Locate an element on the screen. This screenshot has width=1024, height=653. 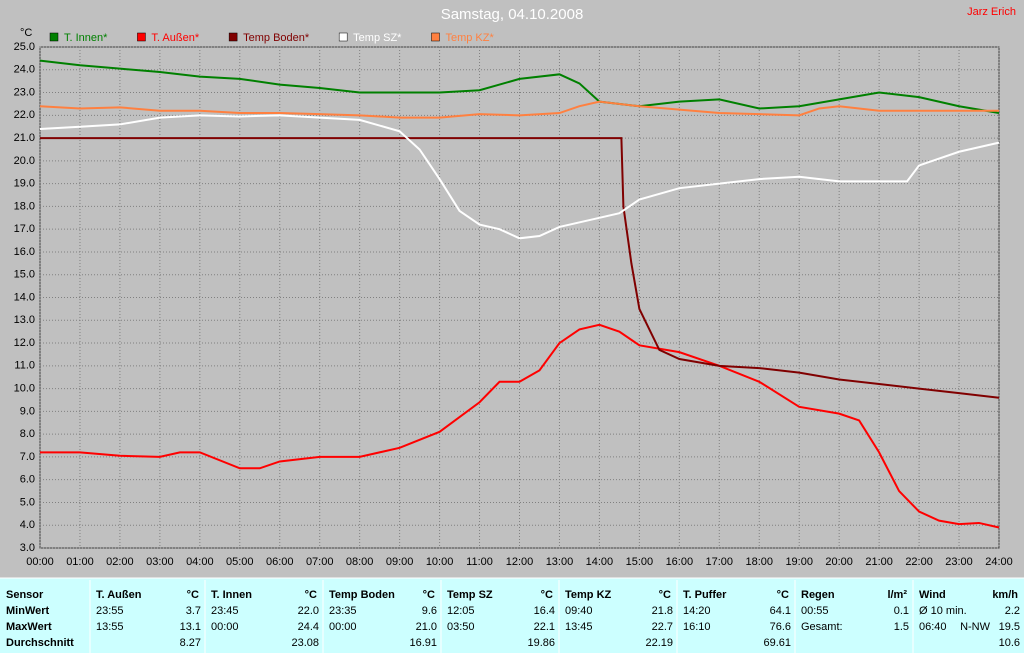
author: Jarz Erich is located at coordinates (991, 12).